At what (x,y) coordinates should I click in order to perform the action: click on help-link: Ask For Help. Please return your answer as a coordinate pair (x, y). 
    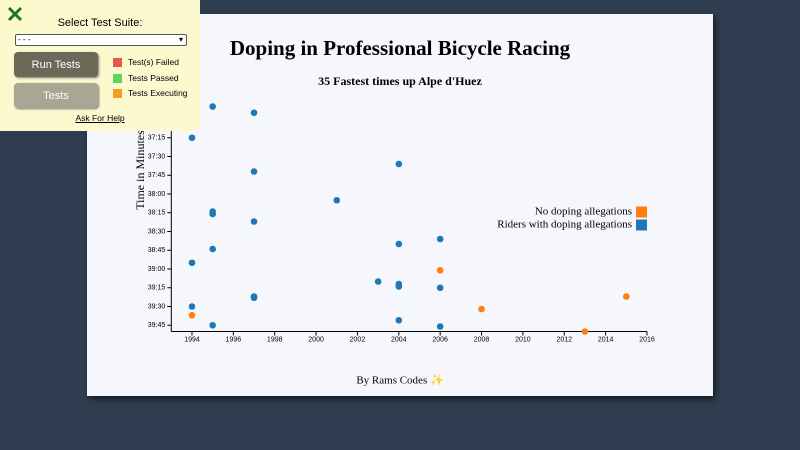
    Looking at the image, I should click on (100, 118).